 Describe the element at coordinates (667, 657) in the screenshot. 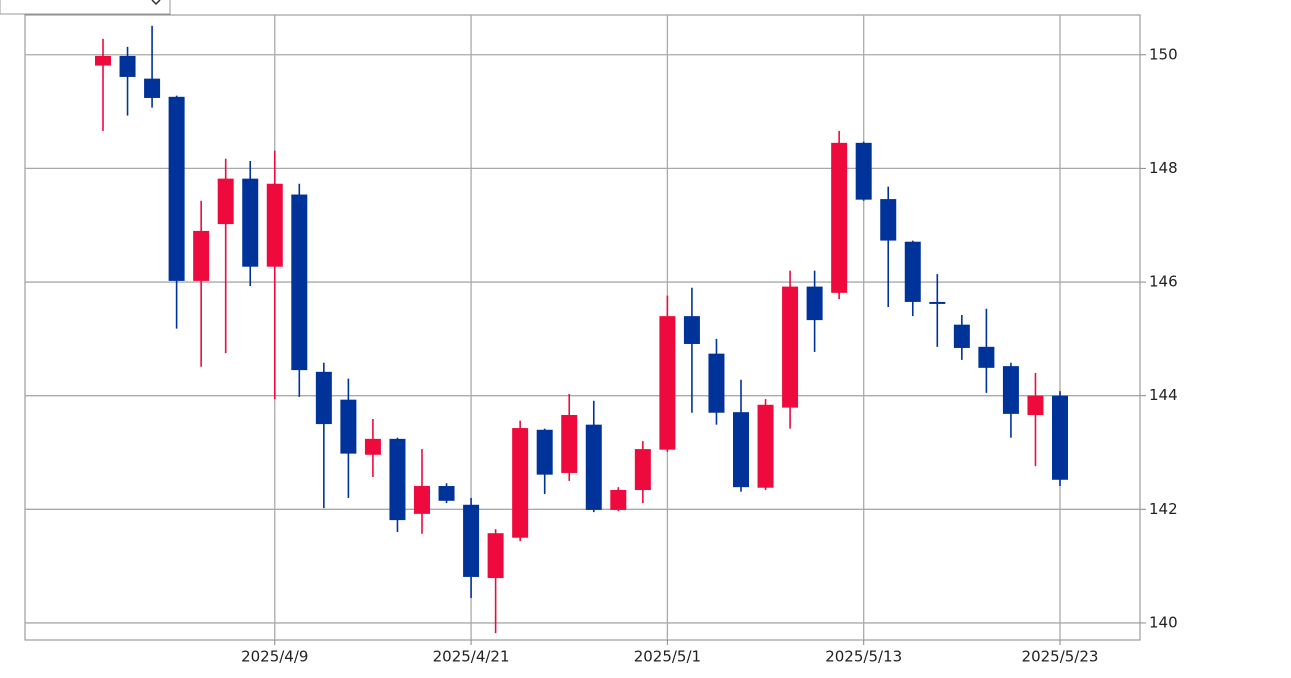

I see `x-tick-label: 2025/5/1` at that location.